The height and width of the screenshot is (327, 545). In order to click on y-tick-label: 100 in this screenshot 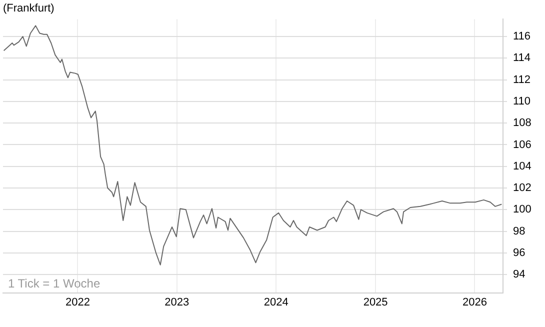, I will do `click(522, 210)`.